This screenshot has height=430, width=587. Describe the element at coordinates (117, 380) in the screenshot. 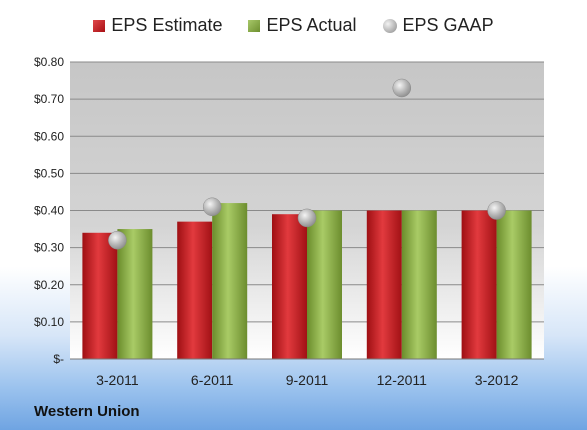

I see `x-tick-label: 3-2011` at that location.